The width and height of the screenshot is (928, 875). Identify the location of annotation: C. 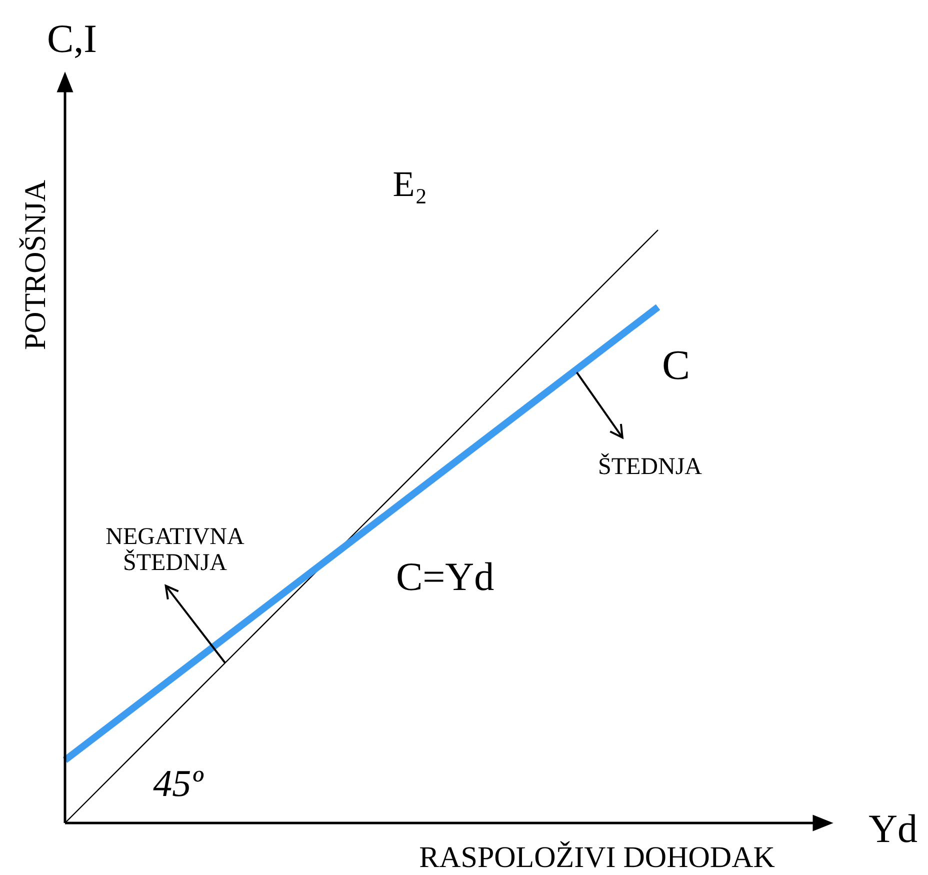
(676, 366).